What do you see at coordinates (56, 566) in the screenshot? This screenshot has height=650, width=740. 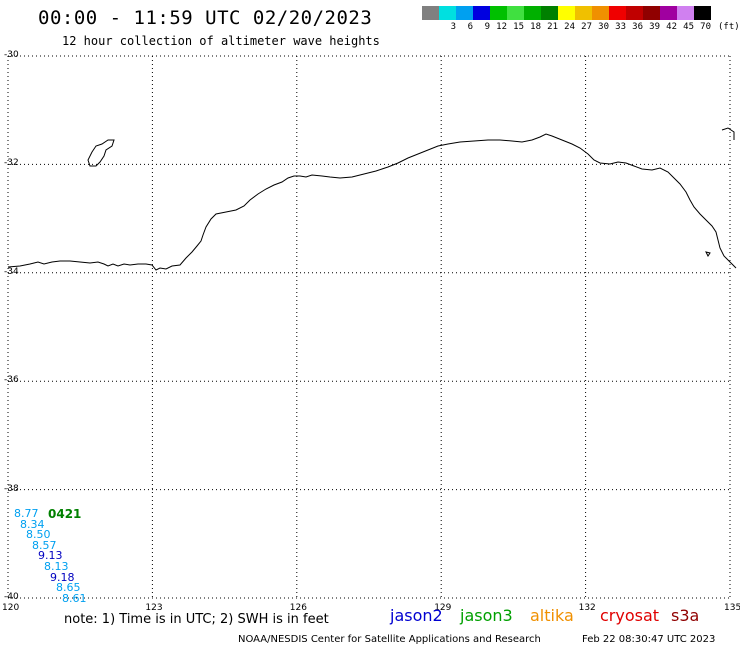 I see `wave-height-value: 8.13` at bounding box center [56, 566].